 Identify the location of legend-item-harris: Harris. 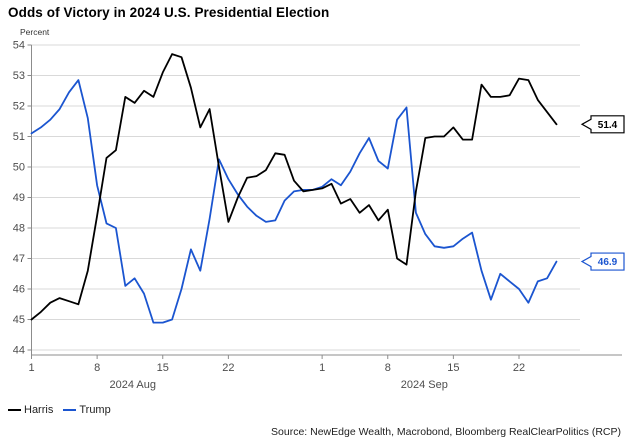
(30, 410).